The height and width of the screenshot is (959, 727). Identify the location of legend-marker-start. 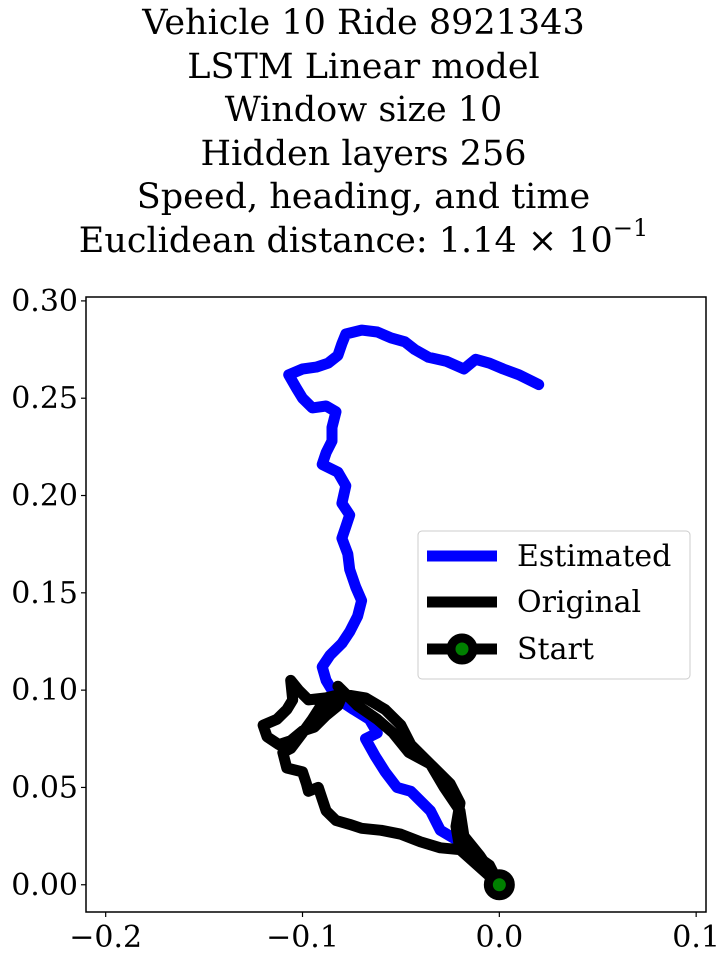
(462, 649).